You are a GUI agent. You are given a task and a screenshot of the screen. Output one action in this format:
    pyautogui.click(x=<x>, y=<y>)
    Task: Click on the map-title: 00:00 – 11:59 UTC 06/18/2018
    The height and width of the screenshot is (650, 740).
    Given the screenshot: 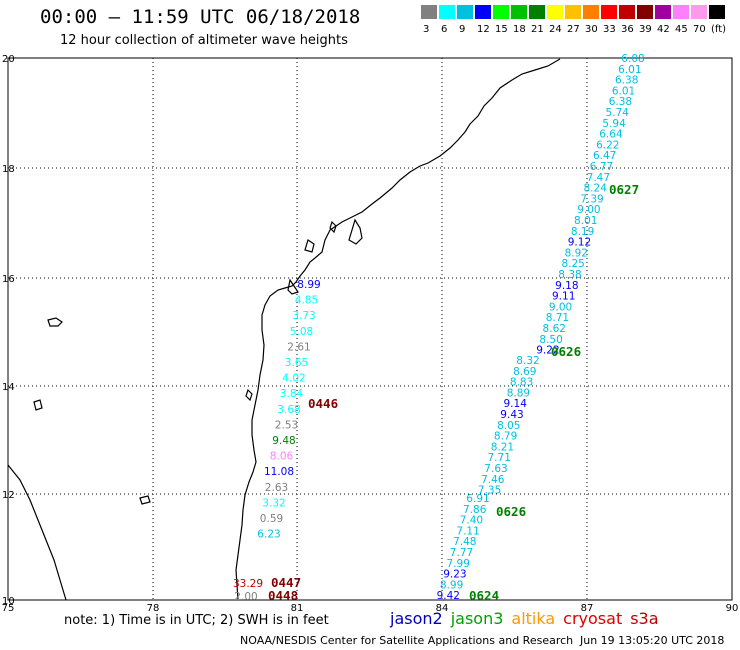 What is the action you would take?
    pyautogui.click(x=200, y=17)
    